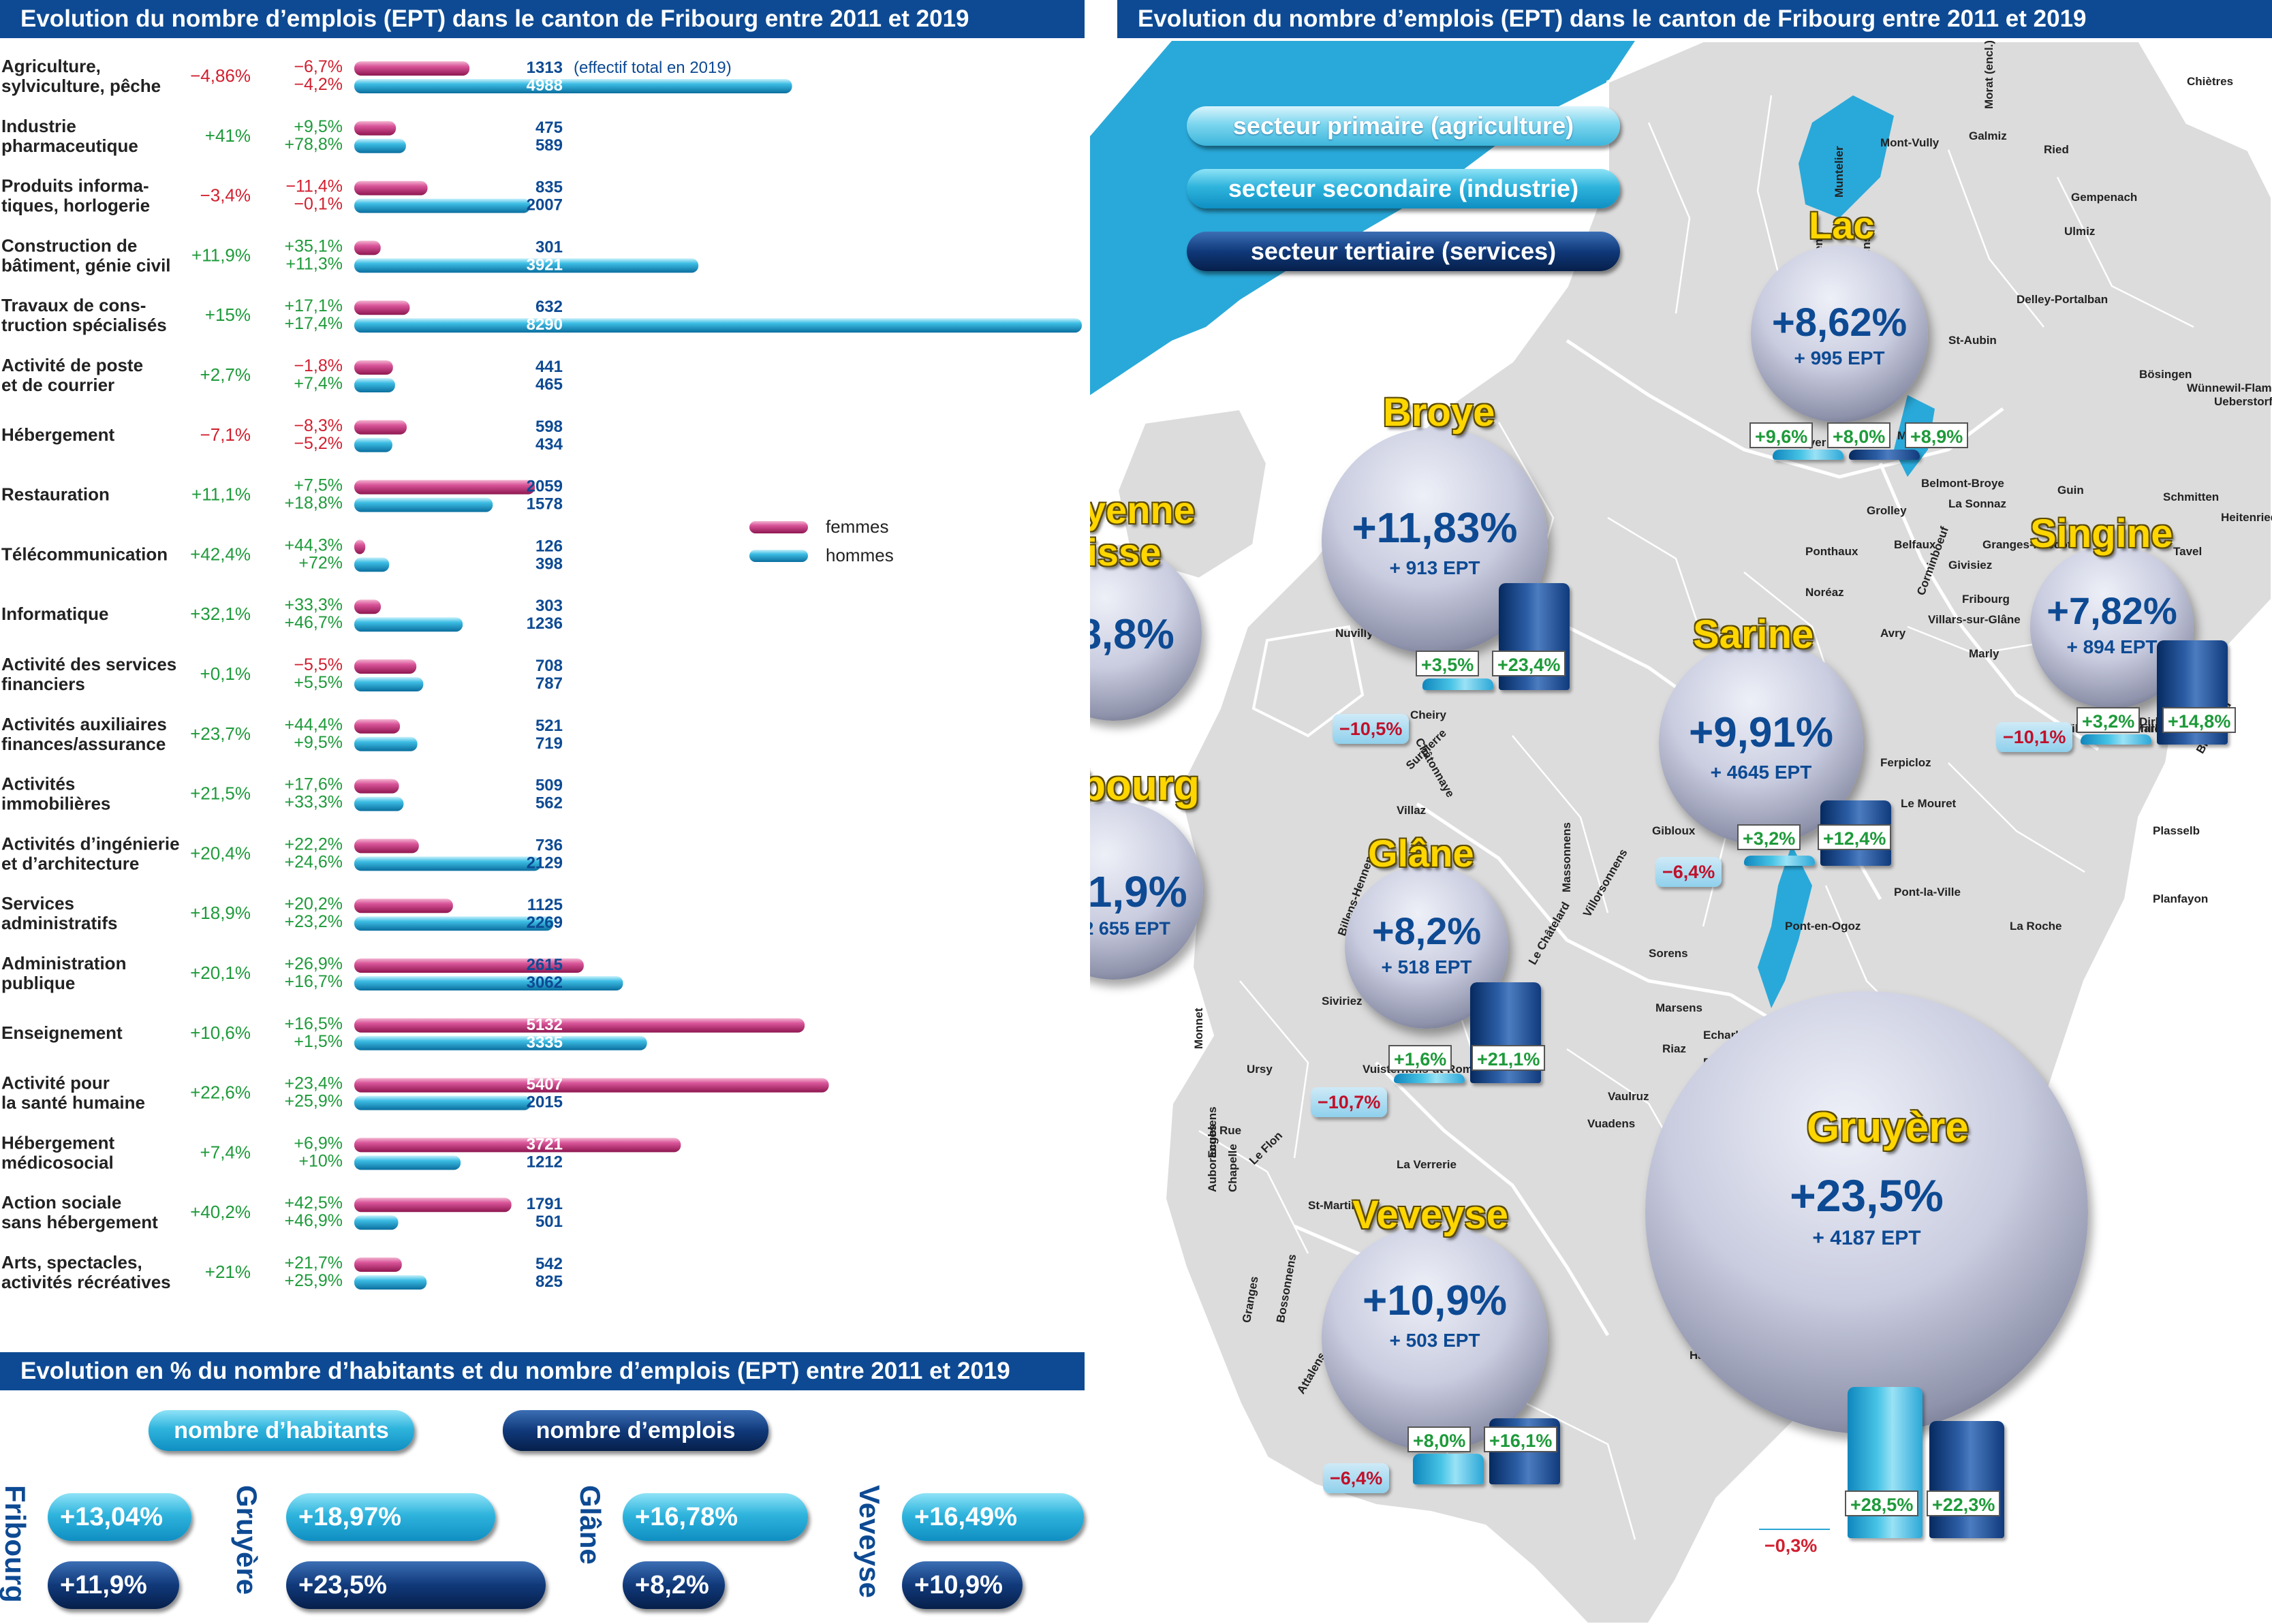 This screenshot has height=1624, width=2272. Describe the element at coordinates (314, 144) in the screenshot. I see `hommes-change: +78,8%` at that location.